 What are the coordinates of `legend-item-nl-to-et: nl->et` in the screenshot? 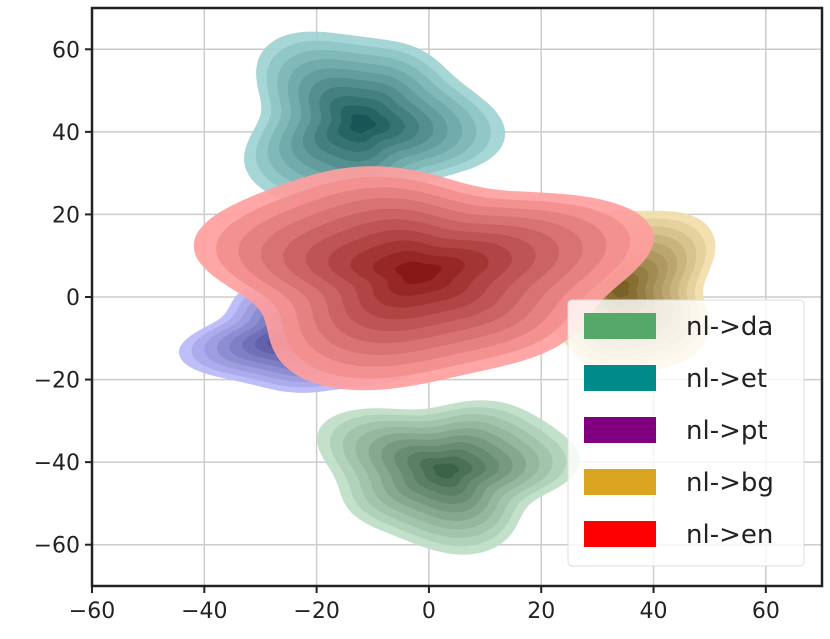 It's located at (675, 379).